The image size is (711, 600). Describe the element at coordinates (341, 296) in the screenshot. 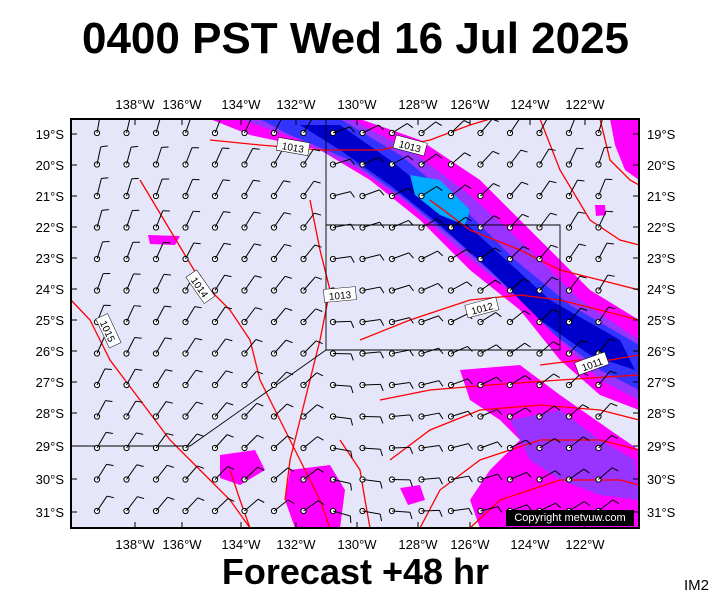

I see `isobar-label-5: 1013` at that location.